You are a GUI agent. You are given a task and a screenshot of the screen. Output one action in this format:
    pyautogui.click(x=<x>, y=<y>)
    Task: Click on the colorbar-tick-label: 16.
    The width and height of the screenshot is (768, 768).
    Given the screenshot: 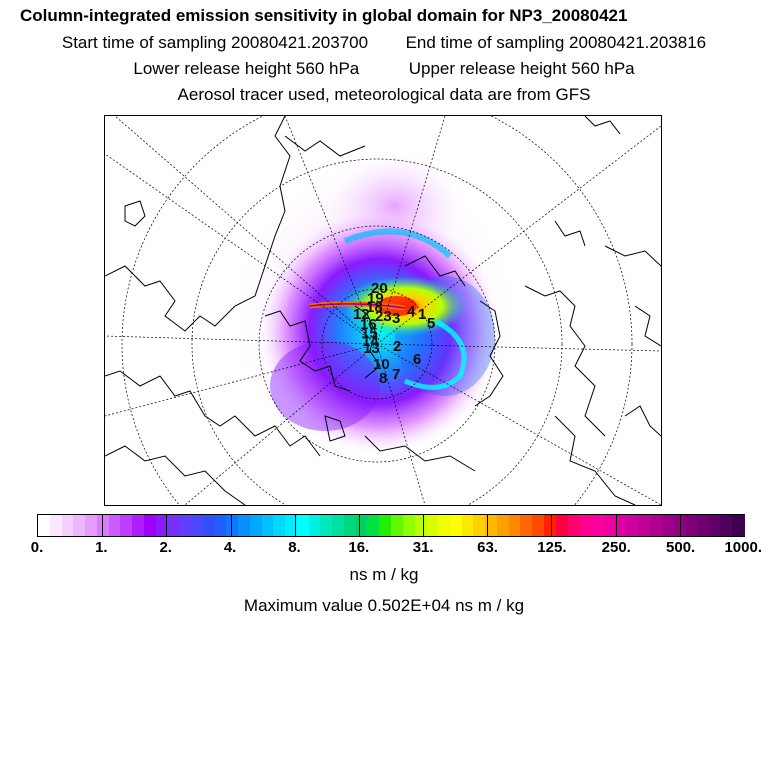 What is the action you would take?
    pyautogui.click(x=359, y=547)
    